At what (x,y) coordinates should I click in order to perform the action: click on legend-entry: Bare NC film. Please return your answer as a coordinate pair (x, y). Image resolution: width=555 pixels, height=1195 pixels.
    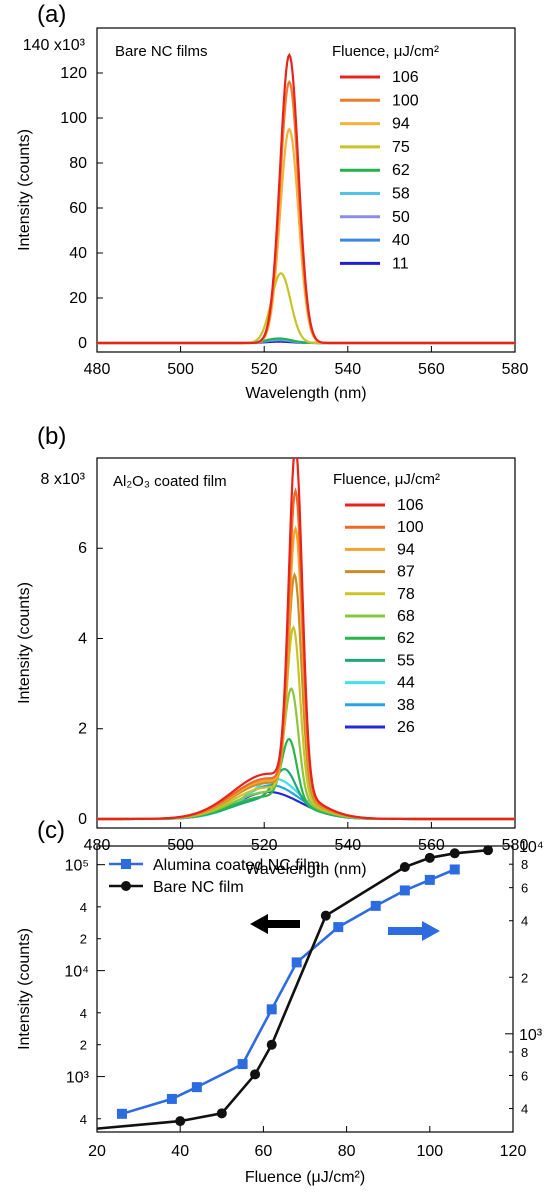
    Looking at the image, I should click on (198, 887).